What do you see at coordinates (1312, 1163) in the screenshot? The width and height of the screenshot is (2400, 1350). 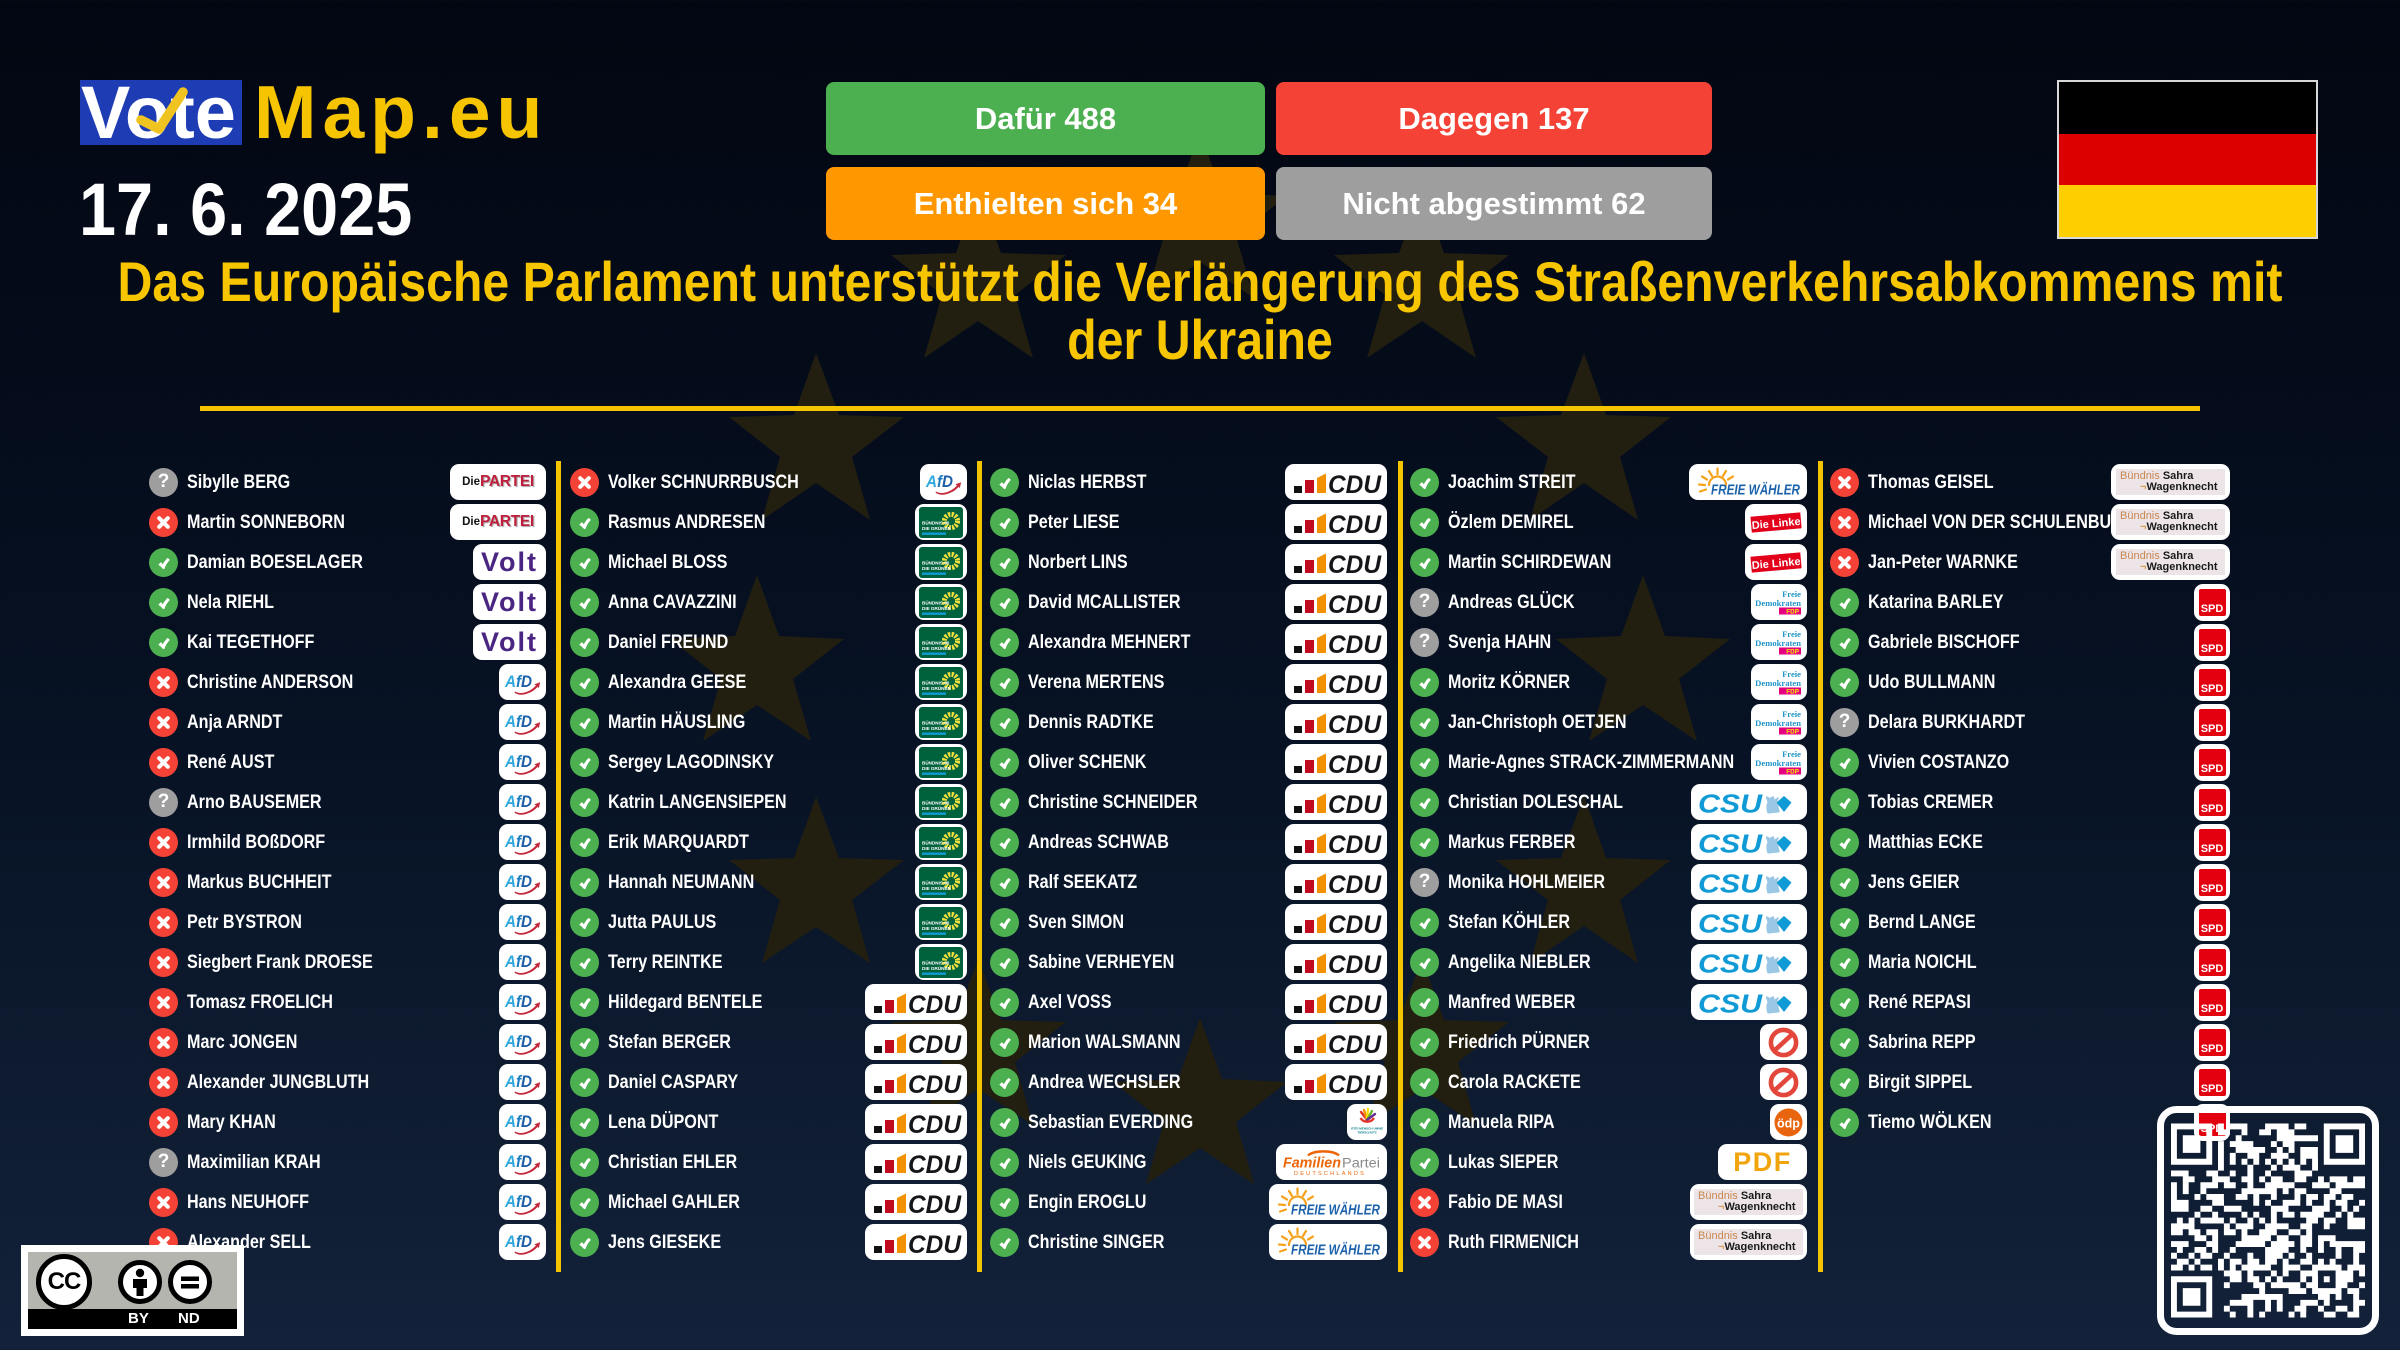 I see `svg-text: Familien` at bounding box center [1312, 1163].